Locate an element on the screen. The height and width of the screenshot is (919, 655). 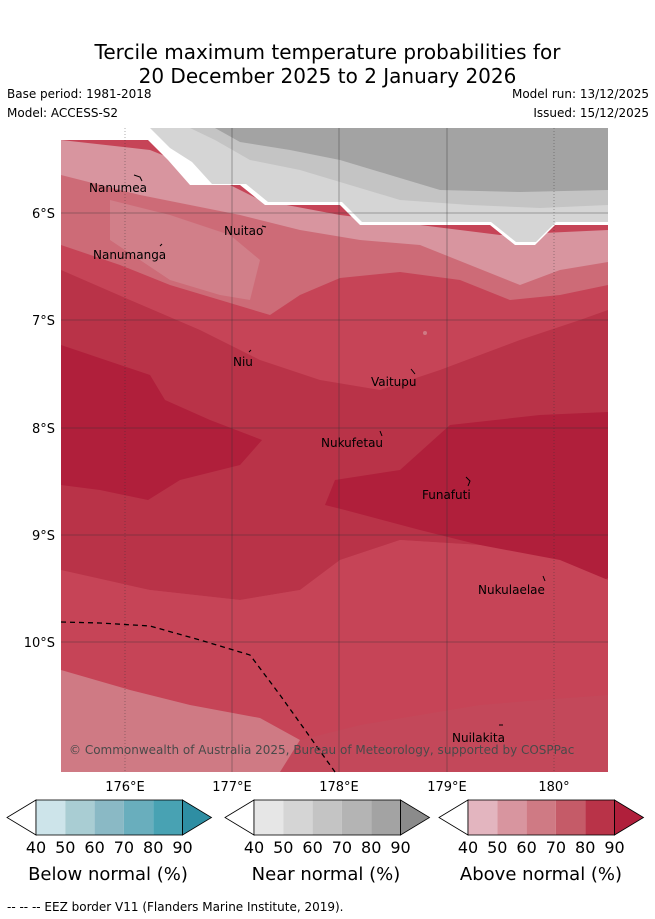
lon-tick-176e: 176°E is located at coordinates (125, 787).